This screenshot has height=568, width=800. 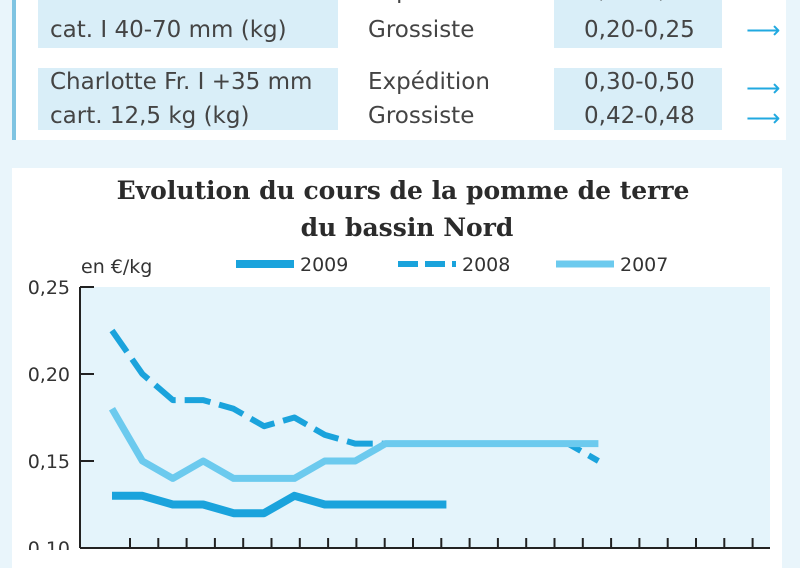 What do you see at coordinates (354, 396) in the screenshot?
I see `series-line-2008` at bounding box center [354, 396].